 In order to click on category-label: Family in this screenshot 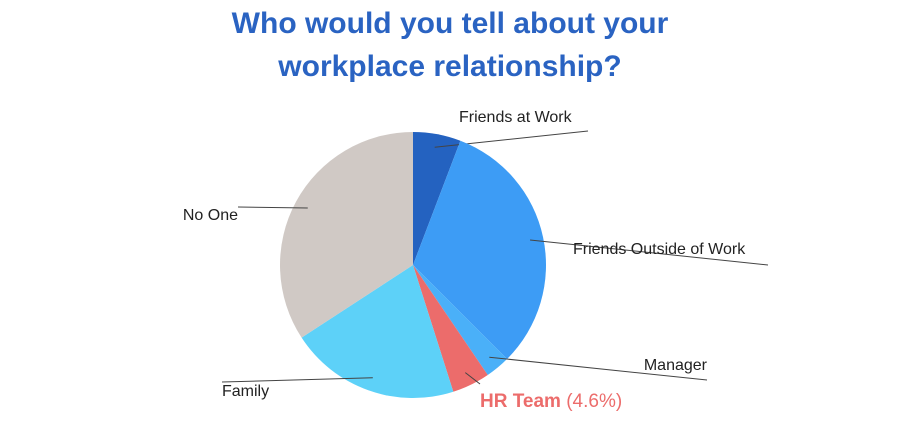, I will do `click(245, 391)`.